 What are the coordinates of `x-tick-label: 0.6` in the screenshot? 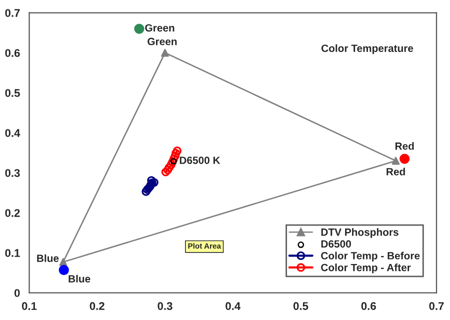 It's located at (368, 306).